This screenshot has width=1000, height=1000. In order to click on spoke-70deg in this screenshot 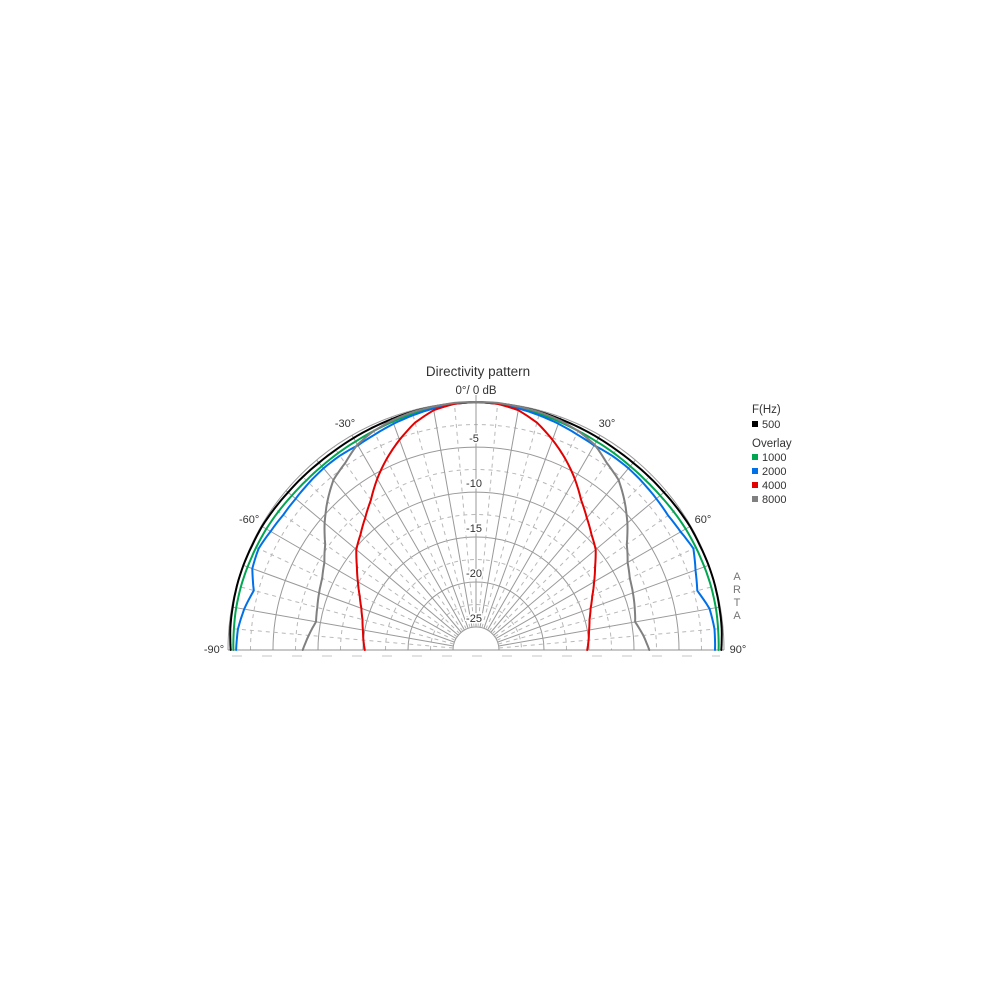, I will do `click(603, 603)`.